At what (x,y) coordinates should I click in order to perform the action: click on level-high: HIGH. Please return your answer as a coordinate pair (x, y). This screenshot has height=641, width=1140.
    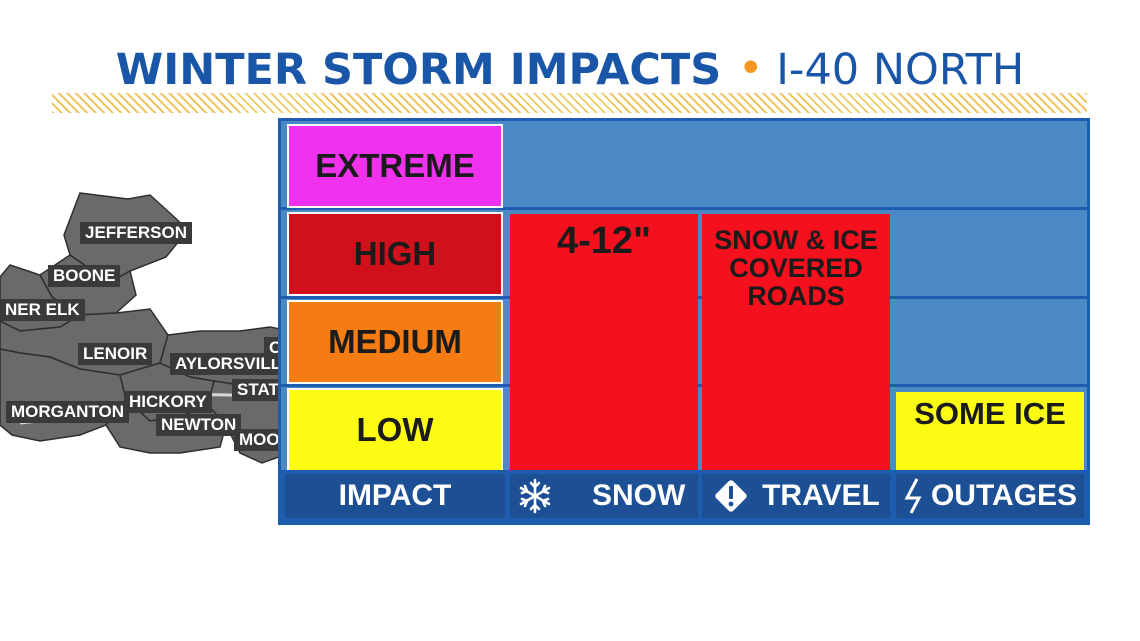
    Looking at the image, I should click on (395, 254).